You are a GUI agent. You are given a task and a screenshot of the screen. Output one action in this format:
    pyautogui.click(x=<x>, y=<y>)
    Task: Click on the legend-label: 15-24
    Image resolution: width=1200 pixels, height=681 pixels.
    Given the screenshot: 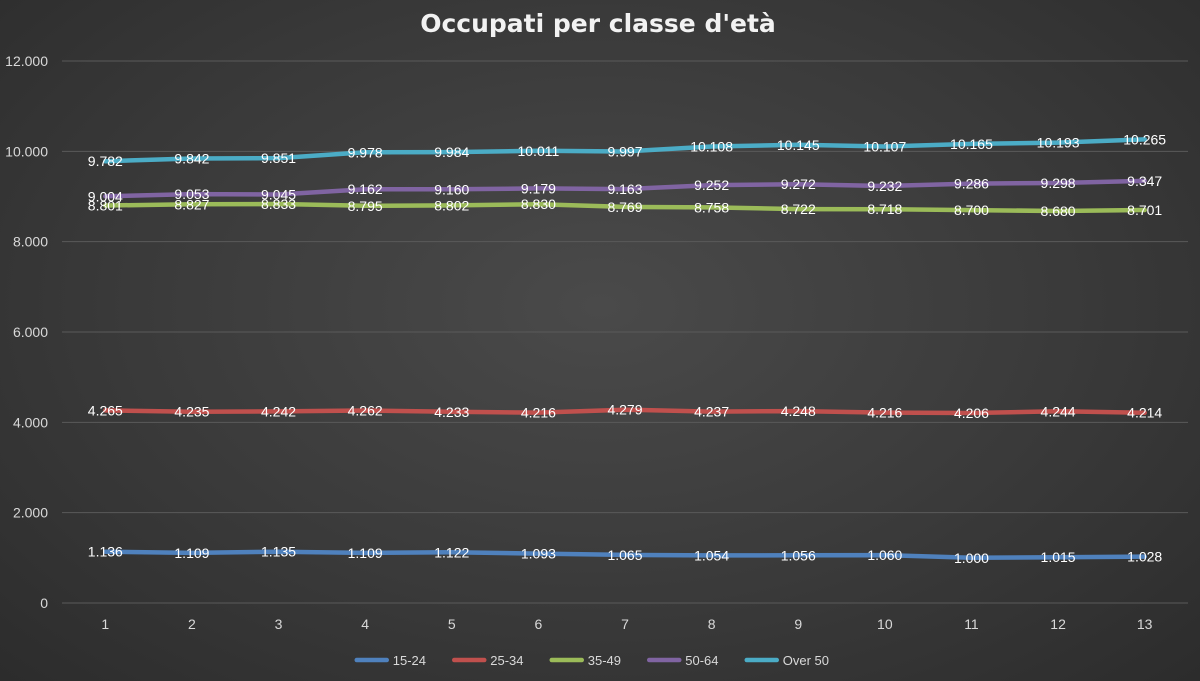 What is the action you would take?
    pyautogui.click(x=409, y=660)
    